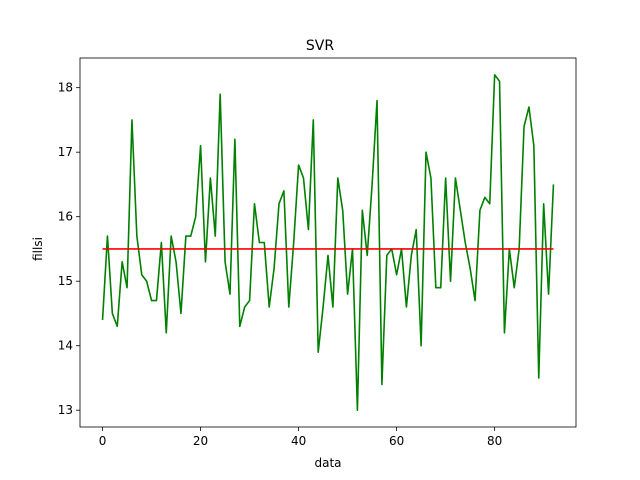 Image resolution: width=640 pixels, height=480 pixels. I want to click on x-tick-label: 20, so click(200, 441).